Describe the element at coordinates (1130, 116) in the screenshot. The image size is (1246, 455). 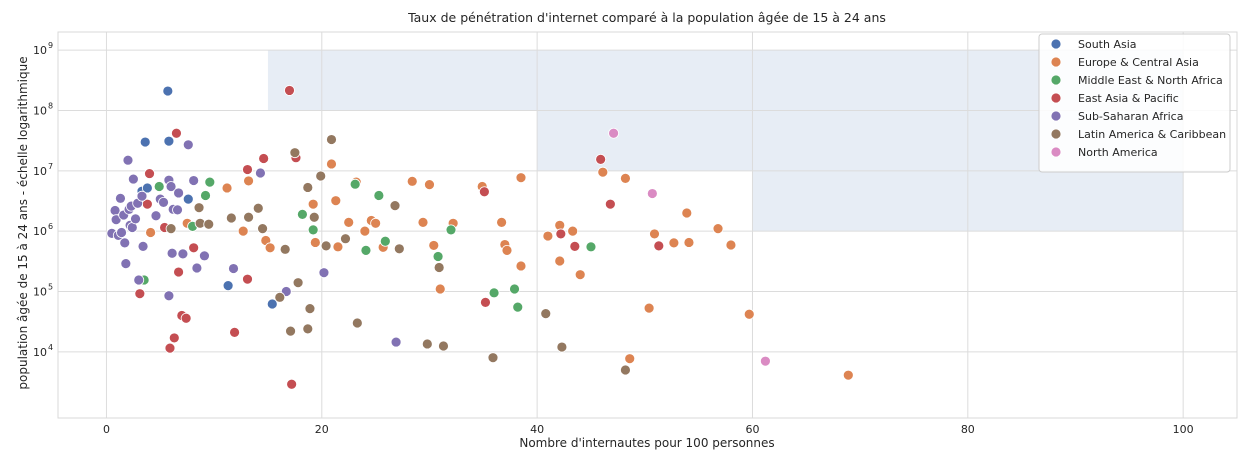
I see `legend-label: Sub-Saharan Africa` at that location.